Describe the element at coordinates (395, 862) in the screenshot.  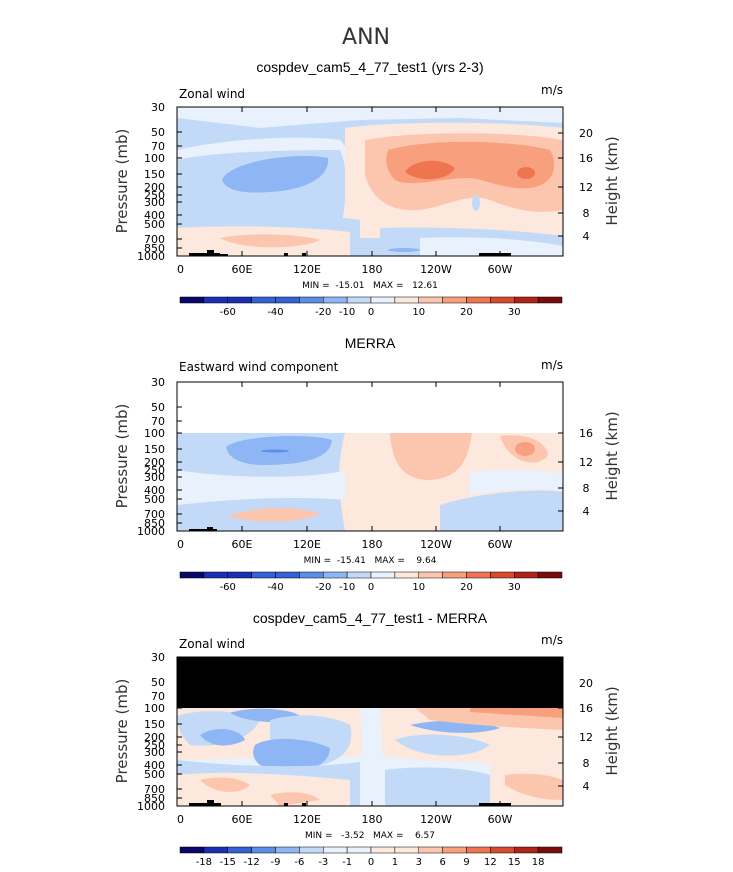
I see `colorbar-label: 1` at that location.